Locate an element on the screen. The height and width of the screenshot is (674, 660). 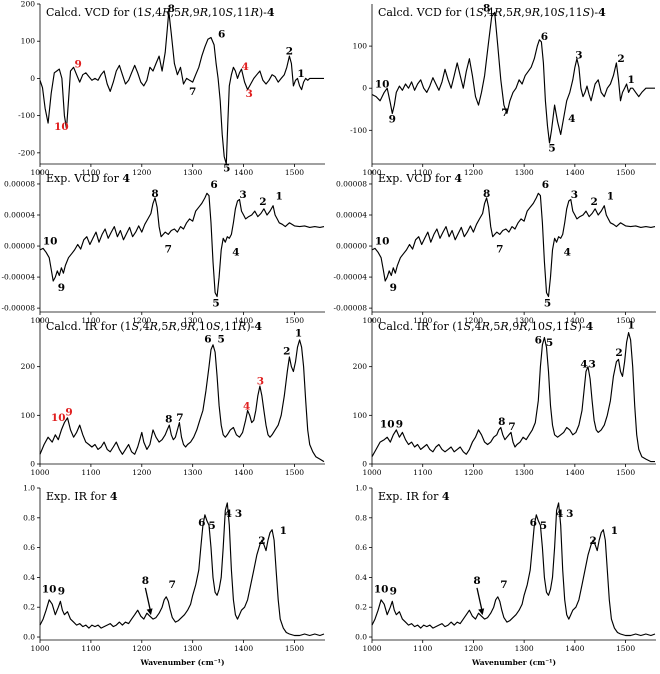
panel-title: Exp. IR for 4 is located at coordinates (414, 496).